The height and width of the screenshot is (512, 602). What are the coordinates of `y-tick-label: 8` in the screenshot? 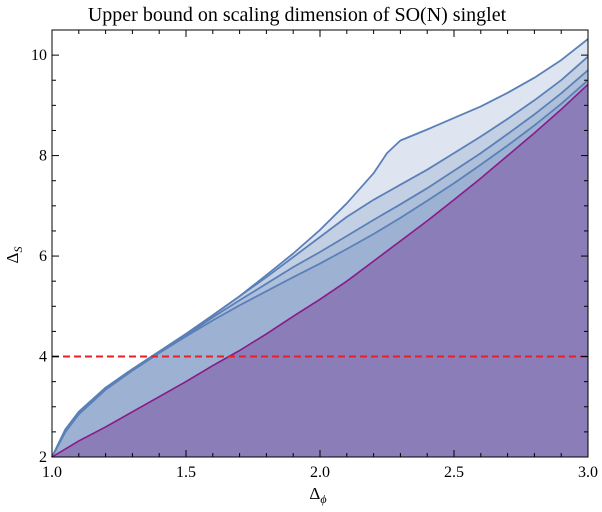 It's located at (43, 156).